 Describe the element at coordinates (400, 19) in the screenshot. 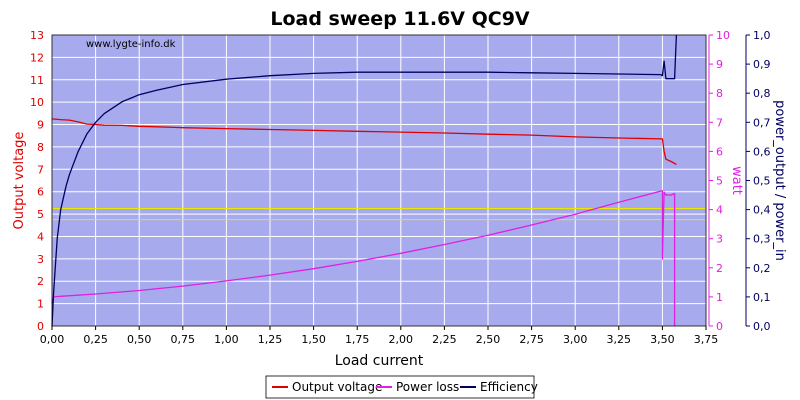

I see `chart-title: Load sweep 11.6V QC9V` at that location.